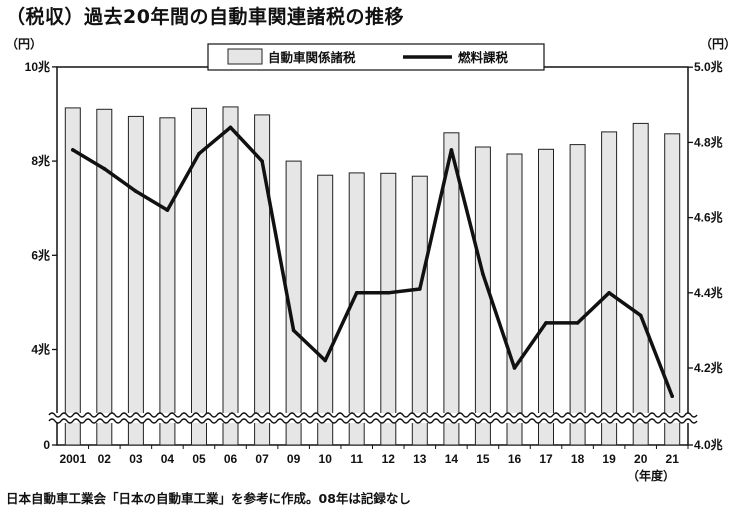  I want to click on x-tick-label: 16, so click(515, 459).